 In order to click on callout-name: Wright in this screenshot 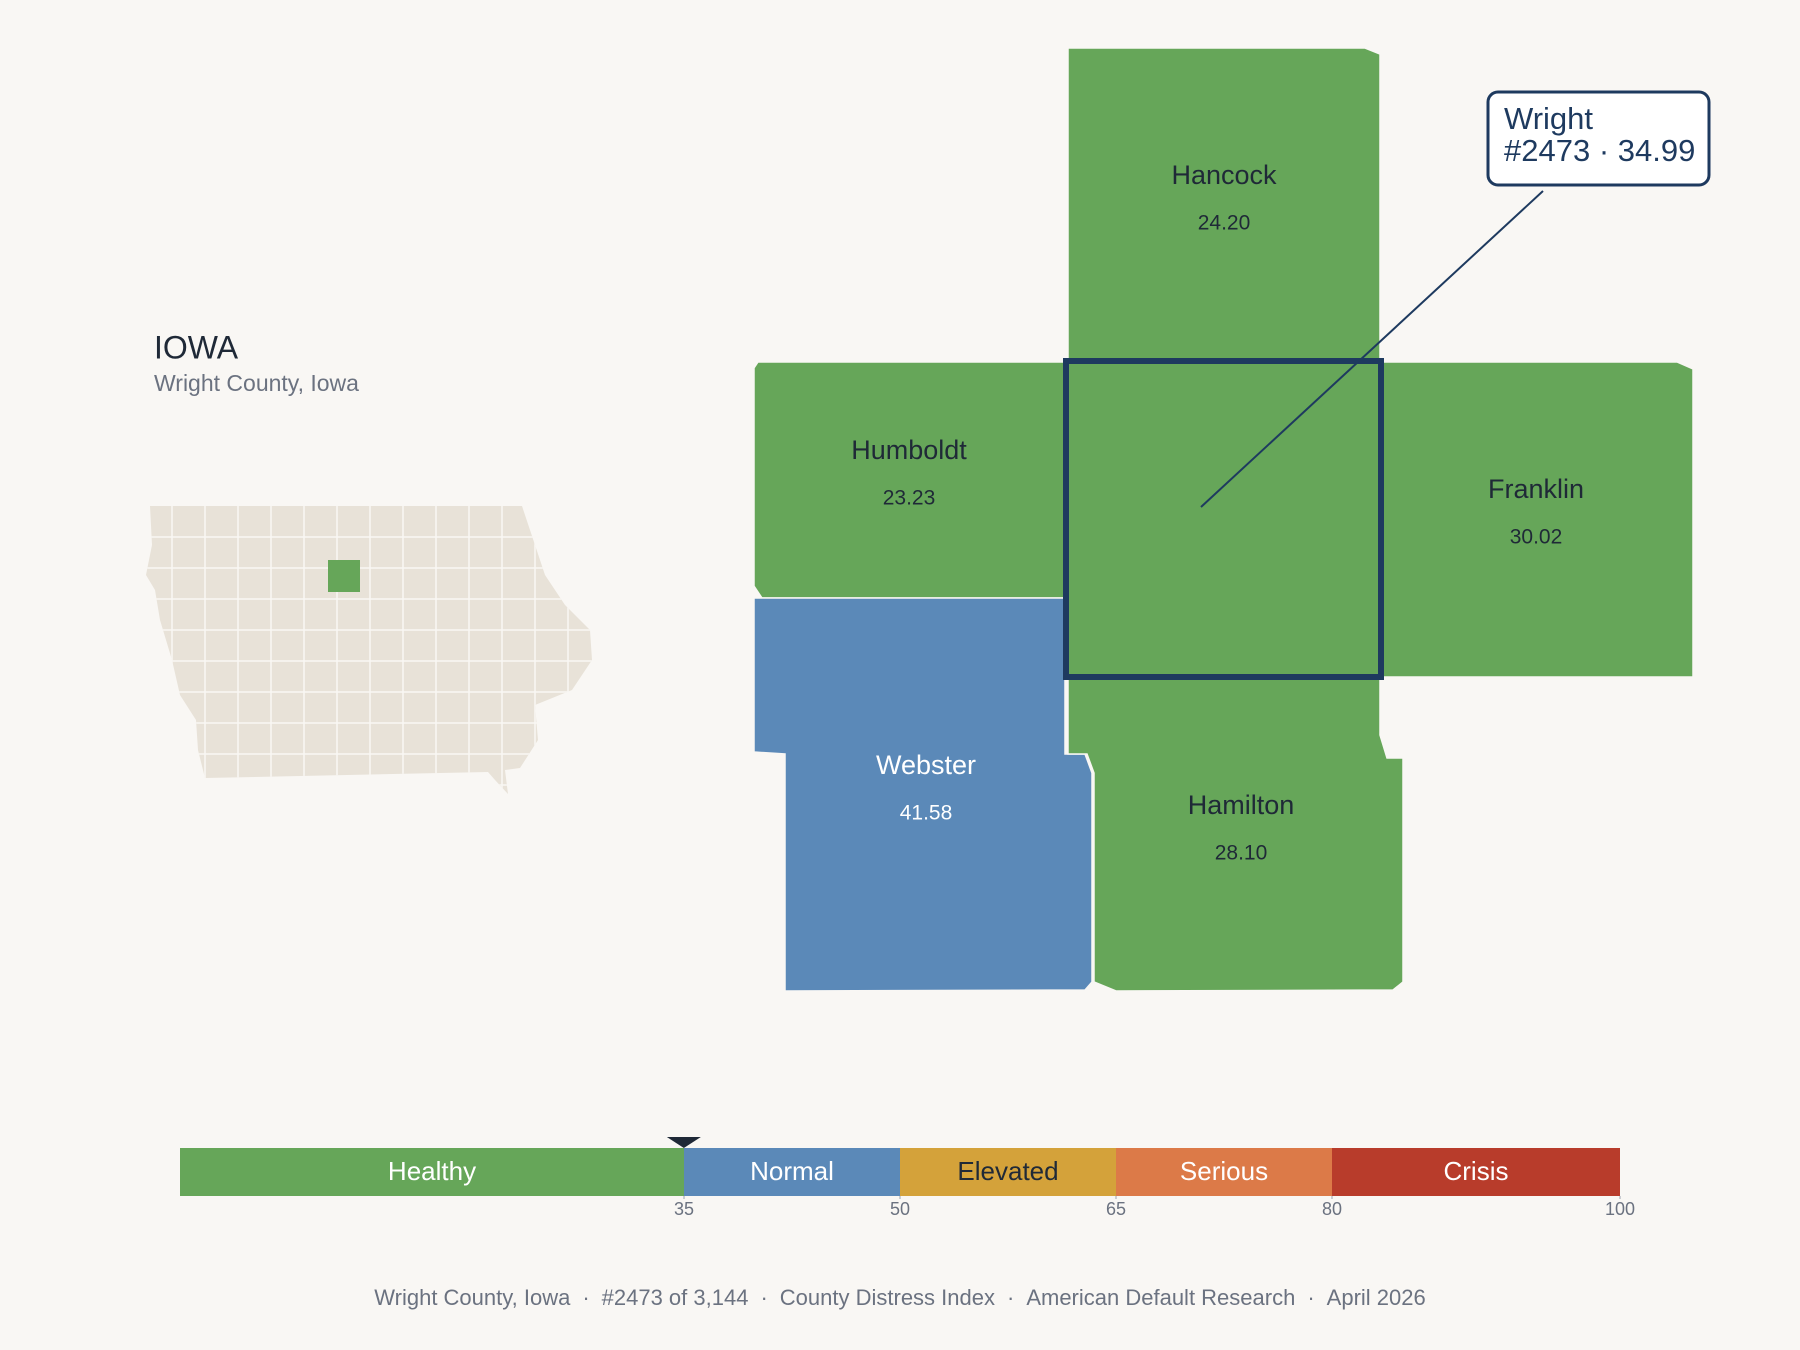, I will do `click(1548, 118)`.